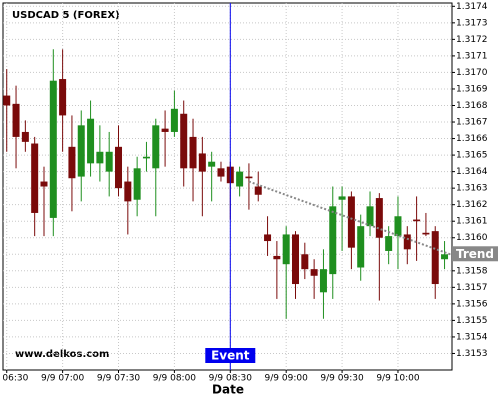 The image size is (500, 400). I want to click on y-tick-label: 1.3170, so click(472, 73).